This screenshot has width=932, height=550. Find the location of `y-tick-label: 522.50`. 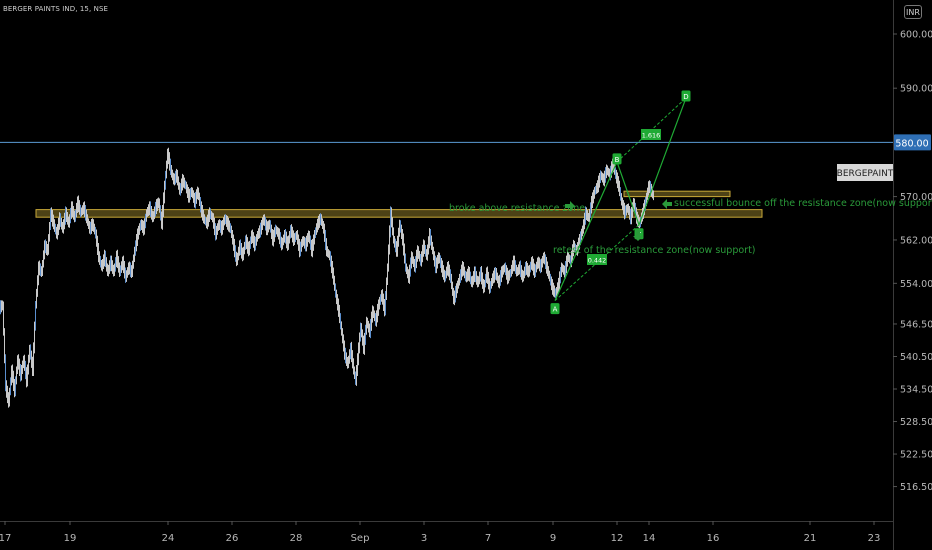

y-tick-label: 522.50 is located at coordinates (916, 455).